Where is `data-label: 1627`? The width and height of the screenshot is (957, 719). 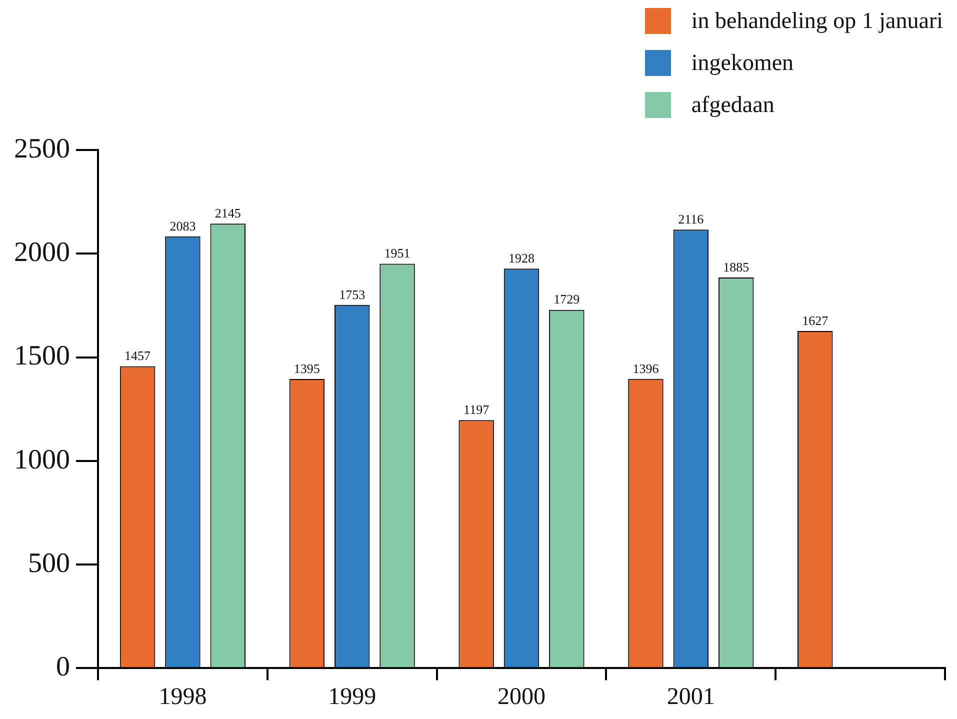
data-label: 1627 is located at coordinates (815, 320).